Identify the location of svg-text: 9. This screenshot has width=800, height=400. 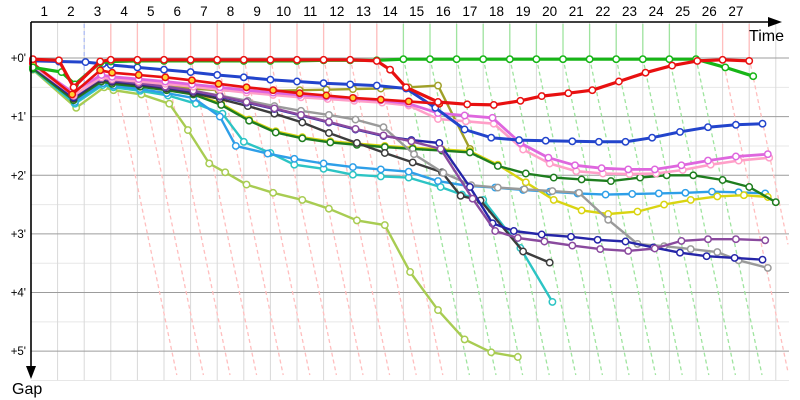
(257, 11).